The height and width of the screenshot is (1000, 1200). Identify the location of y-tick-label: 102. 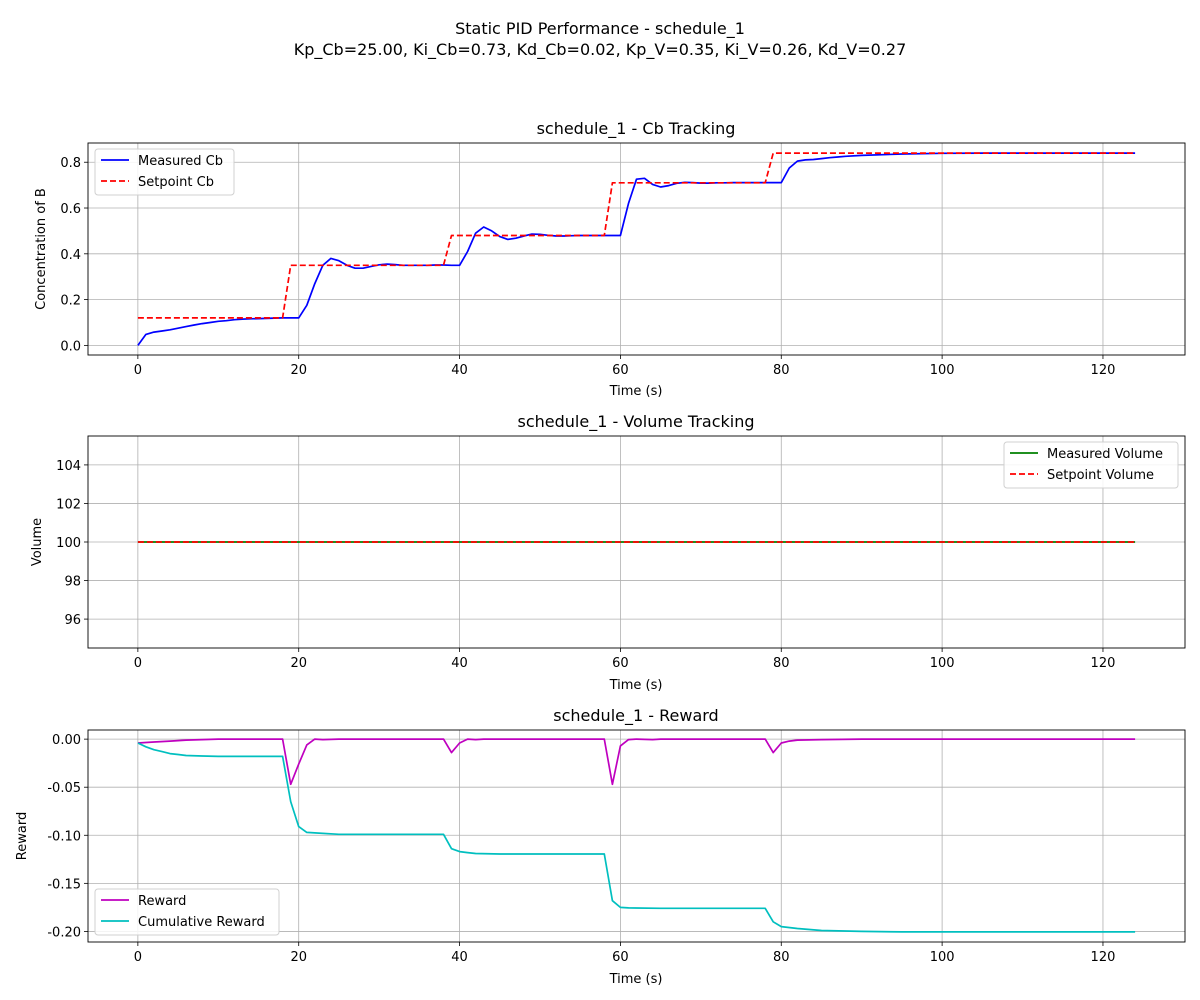
(68, 504).